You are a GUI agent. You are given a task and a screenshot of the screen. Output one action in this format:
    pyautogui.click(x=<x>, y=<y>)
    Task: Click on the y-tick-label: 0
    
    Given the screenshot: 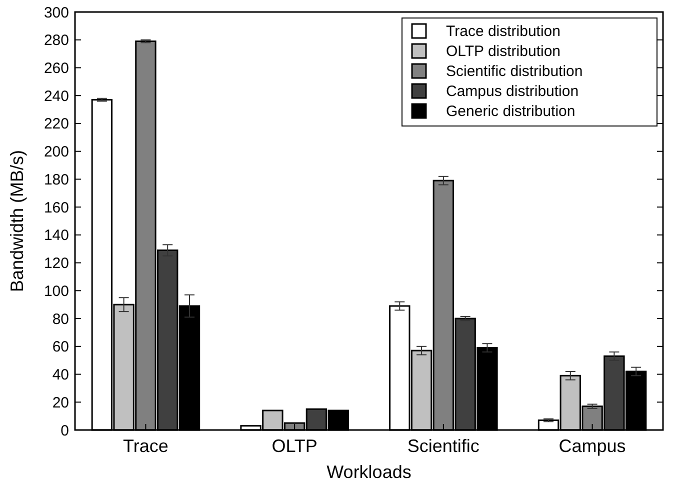 What is the action you would take?
    pyautogui.click(x=64, y=431)
    